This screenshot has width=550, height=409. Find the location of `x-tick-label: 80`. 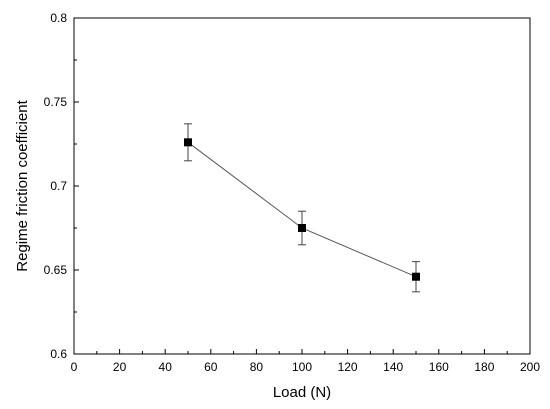

x-tick-label: 80 is located at coordinates (257, 367).